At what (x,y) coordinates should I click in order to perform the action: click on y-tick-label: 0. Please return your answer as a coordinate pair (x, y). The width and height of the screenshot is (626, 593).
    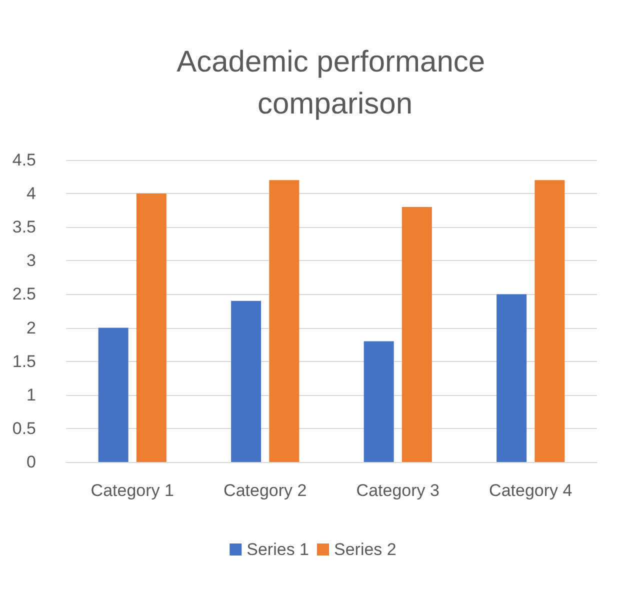
    Looking at the image, I should click on (31, 462).